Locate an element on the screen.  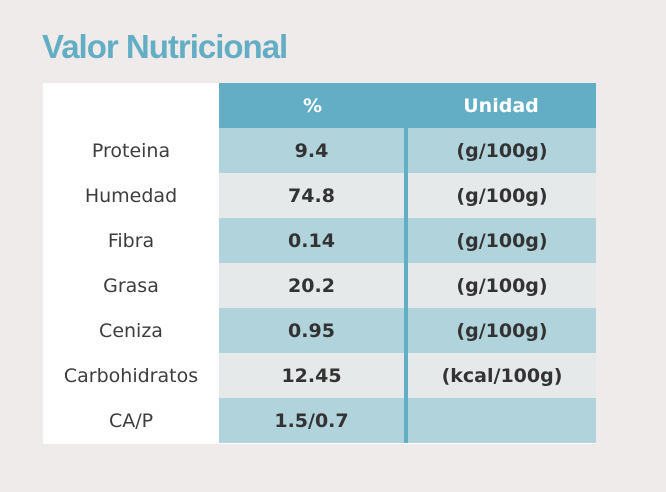
header-percent: % is located at coordinates (312, 105).